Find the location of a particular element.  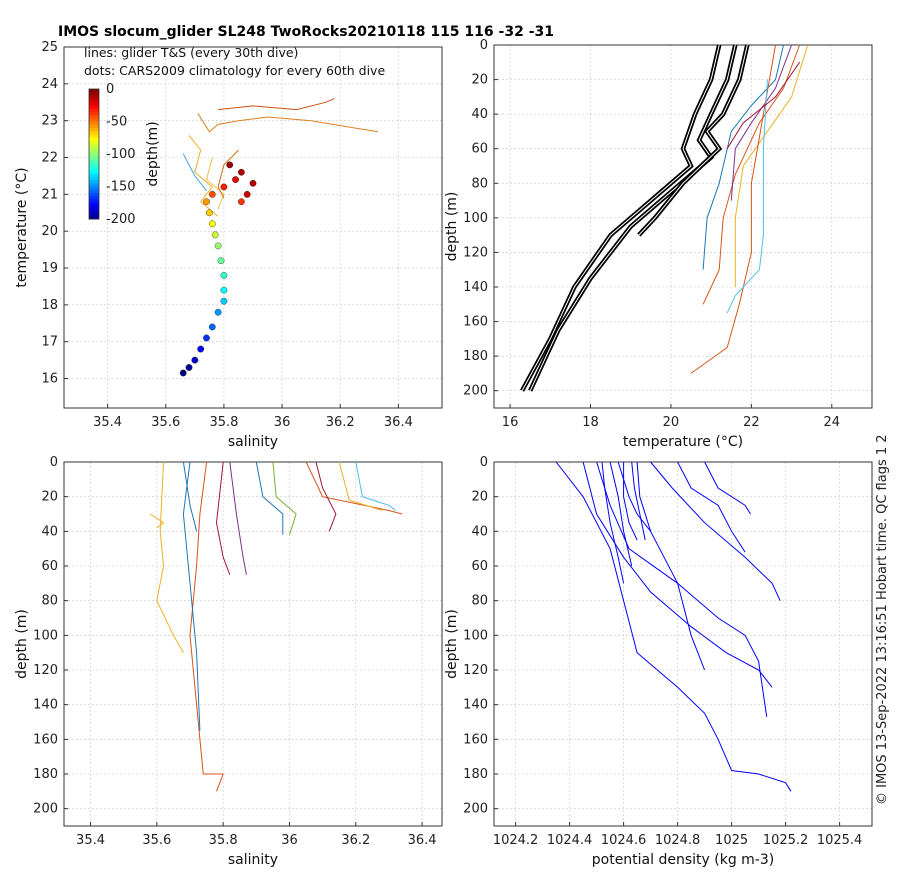

x-tick-label: 1025 is located at coordinates (731, 840).